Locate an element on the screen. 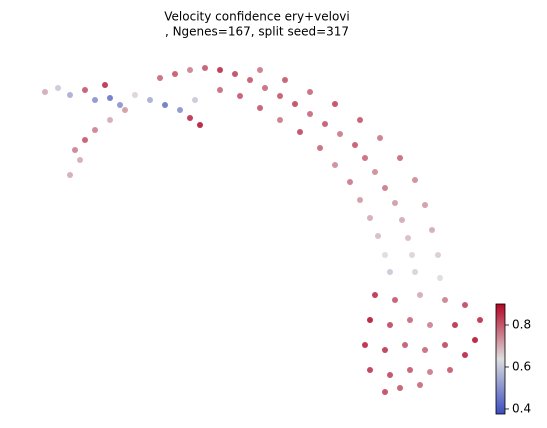  colorbar-tick-label: 0.4 is located at coordinates (521, 408).